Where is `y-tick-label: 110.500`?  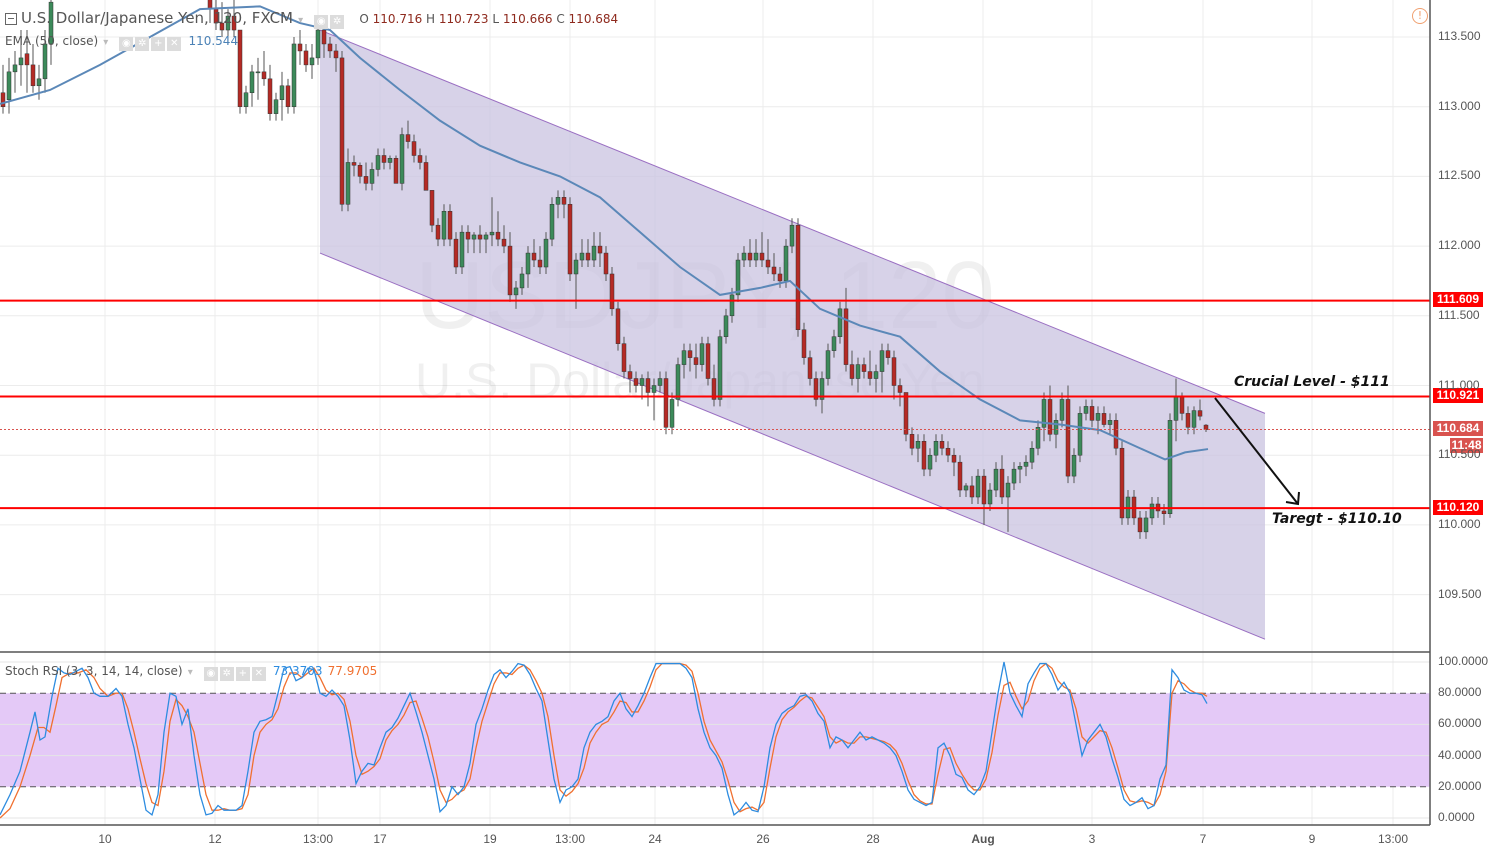 y-tick-label: 110.500 is located at coordinates (1459, 454).